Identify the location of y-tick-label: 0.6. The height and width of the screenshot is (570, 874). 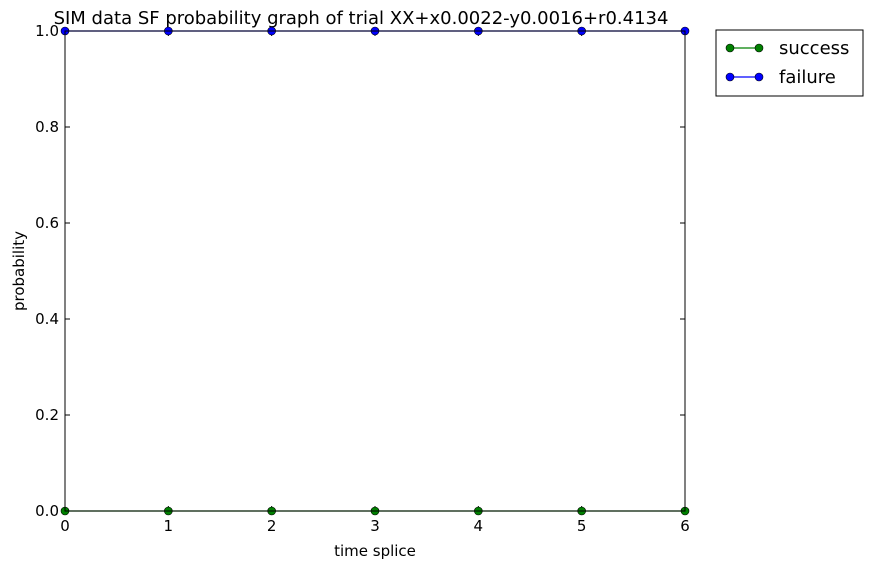
(47, 223).